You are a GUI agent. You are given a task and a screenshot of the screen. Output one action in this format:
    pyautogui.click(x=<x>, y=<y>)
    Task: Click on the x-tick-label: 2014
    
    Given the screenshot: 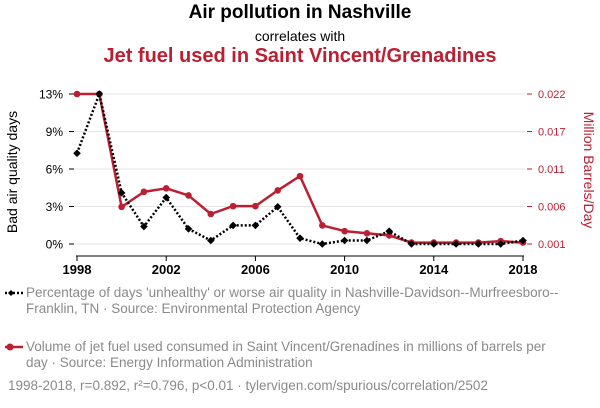 What is the action you would take?
    pyautogui.click(x=434, y=269)
    